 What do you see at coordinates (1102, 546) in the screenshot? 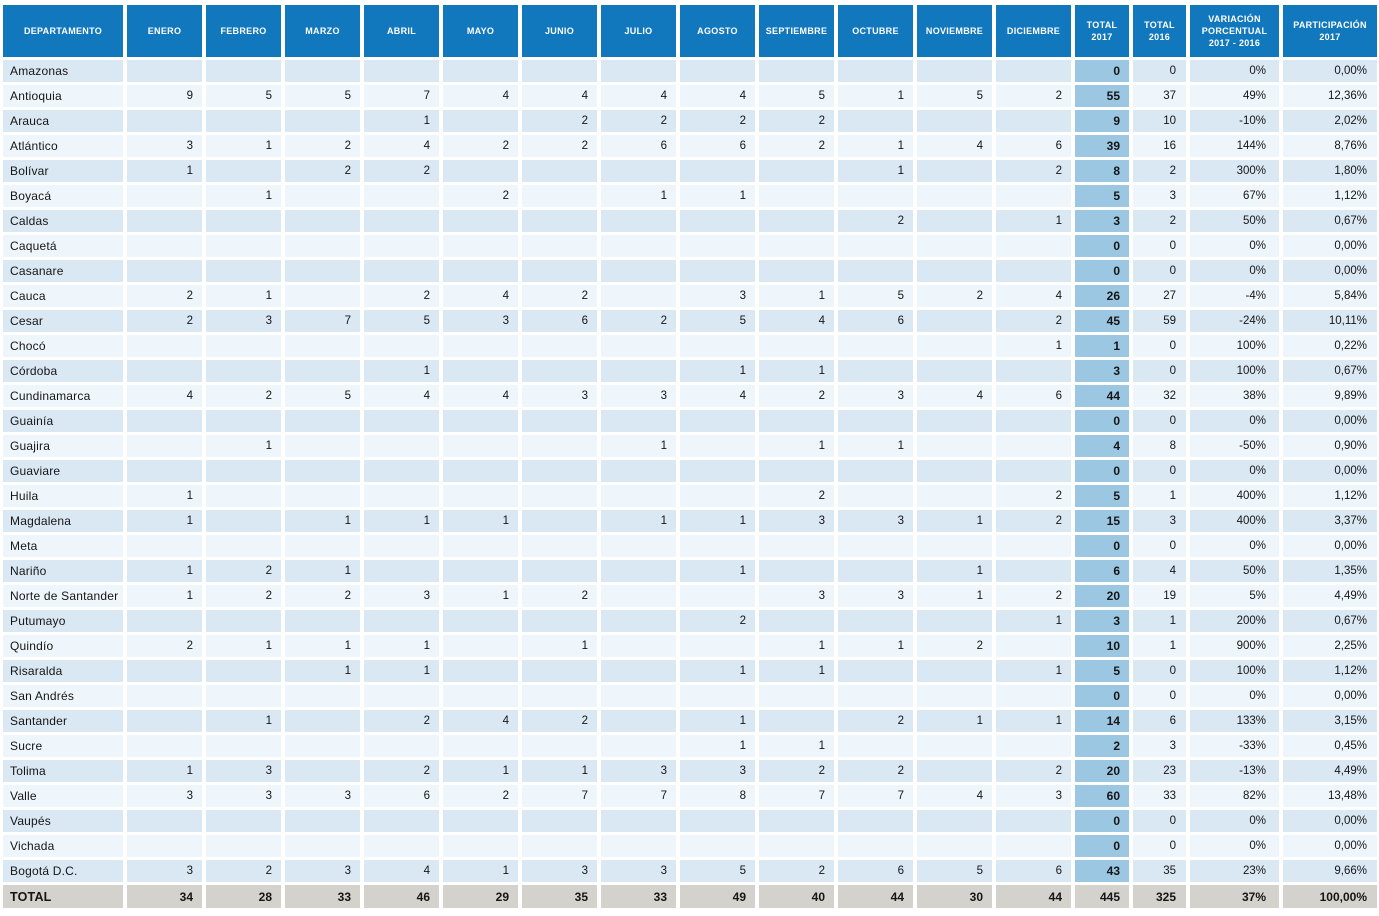
I see `cell-total-2017: 0` at bounding box center [1102, 546].